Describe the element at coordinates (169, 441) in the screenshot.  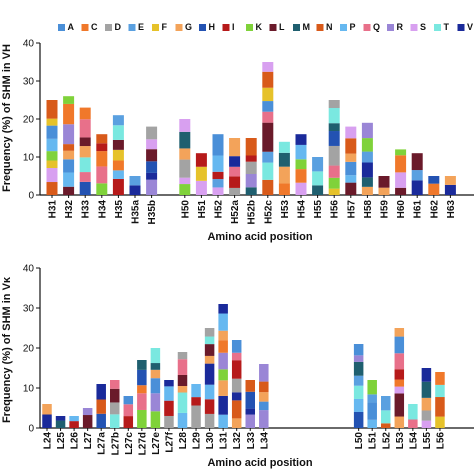
I see `x-tick-label: L27f` at that location.